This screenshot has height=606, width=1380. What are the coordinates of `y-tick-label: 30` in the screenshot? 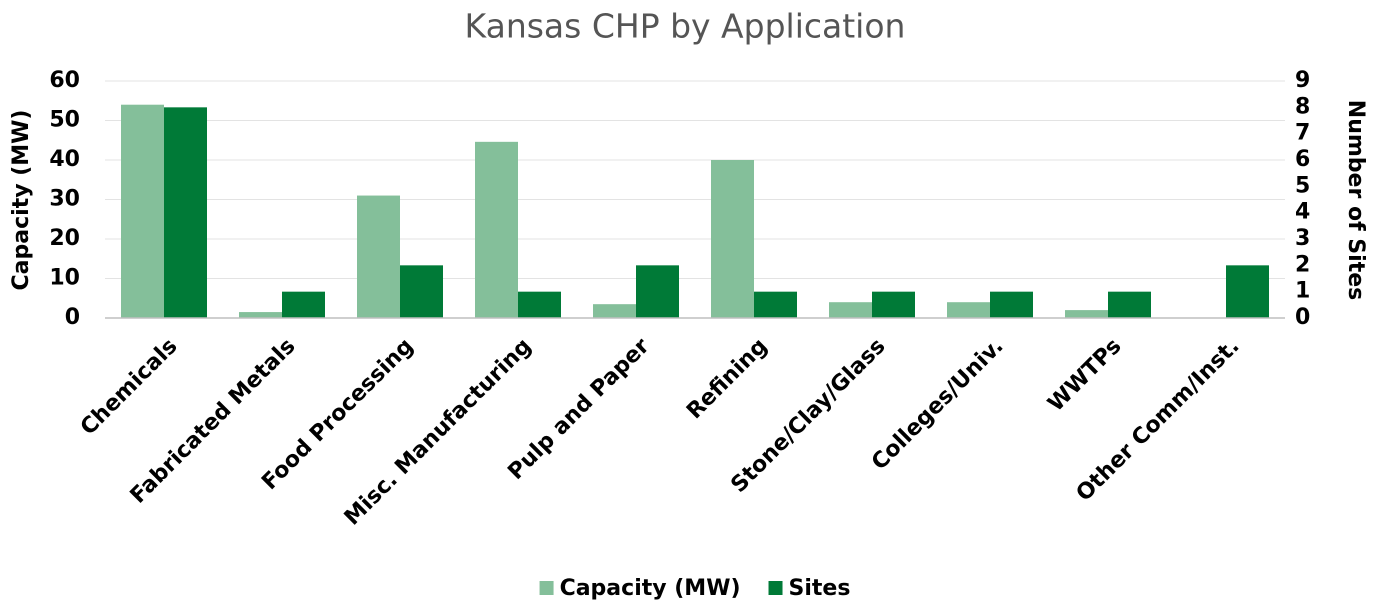 It's located at (64, 199).